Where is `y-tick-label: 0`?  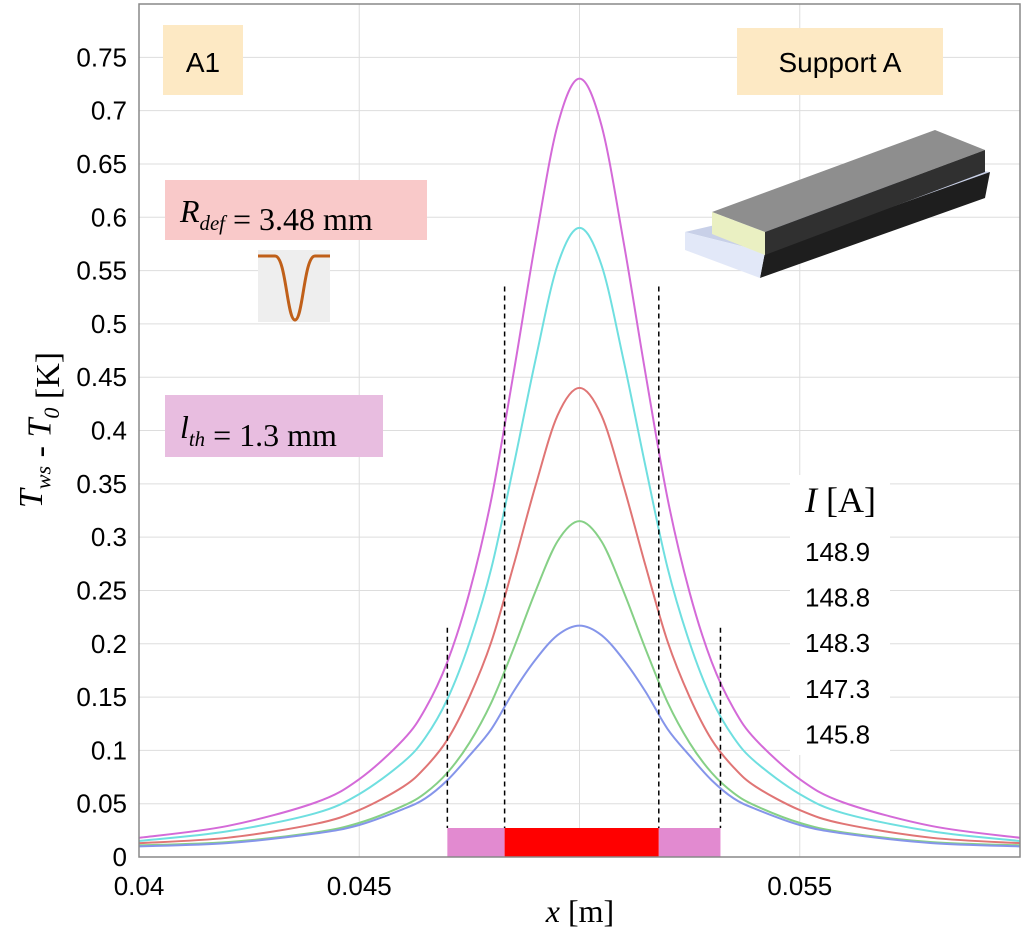 y-tick-label: 0 is located at coordinates (120, 857).